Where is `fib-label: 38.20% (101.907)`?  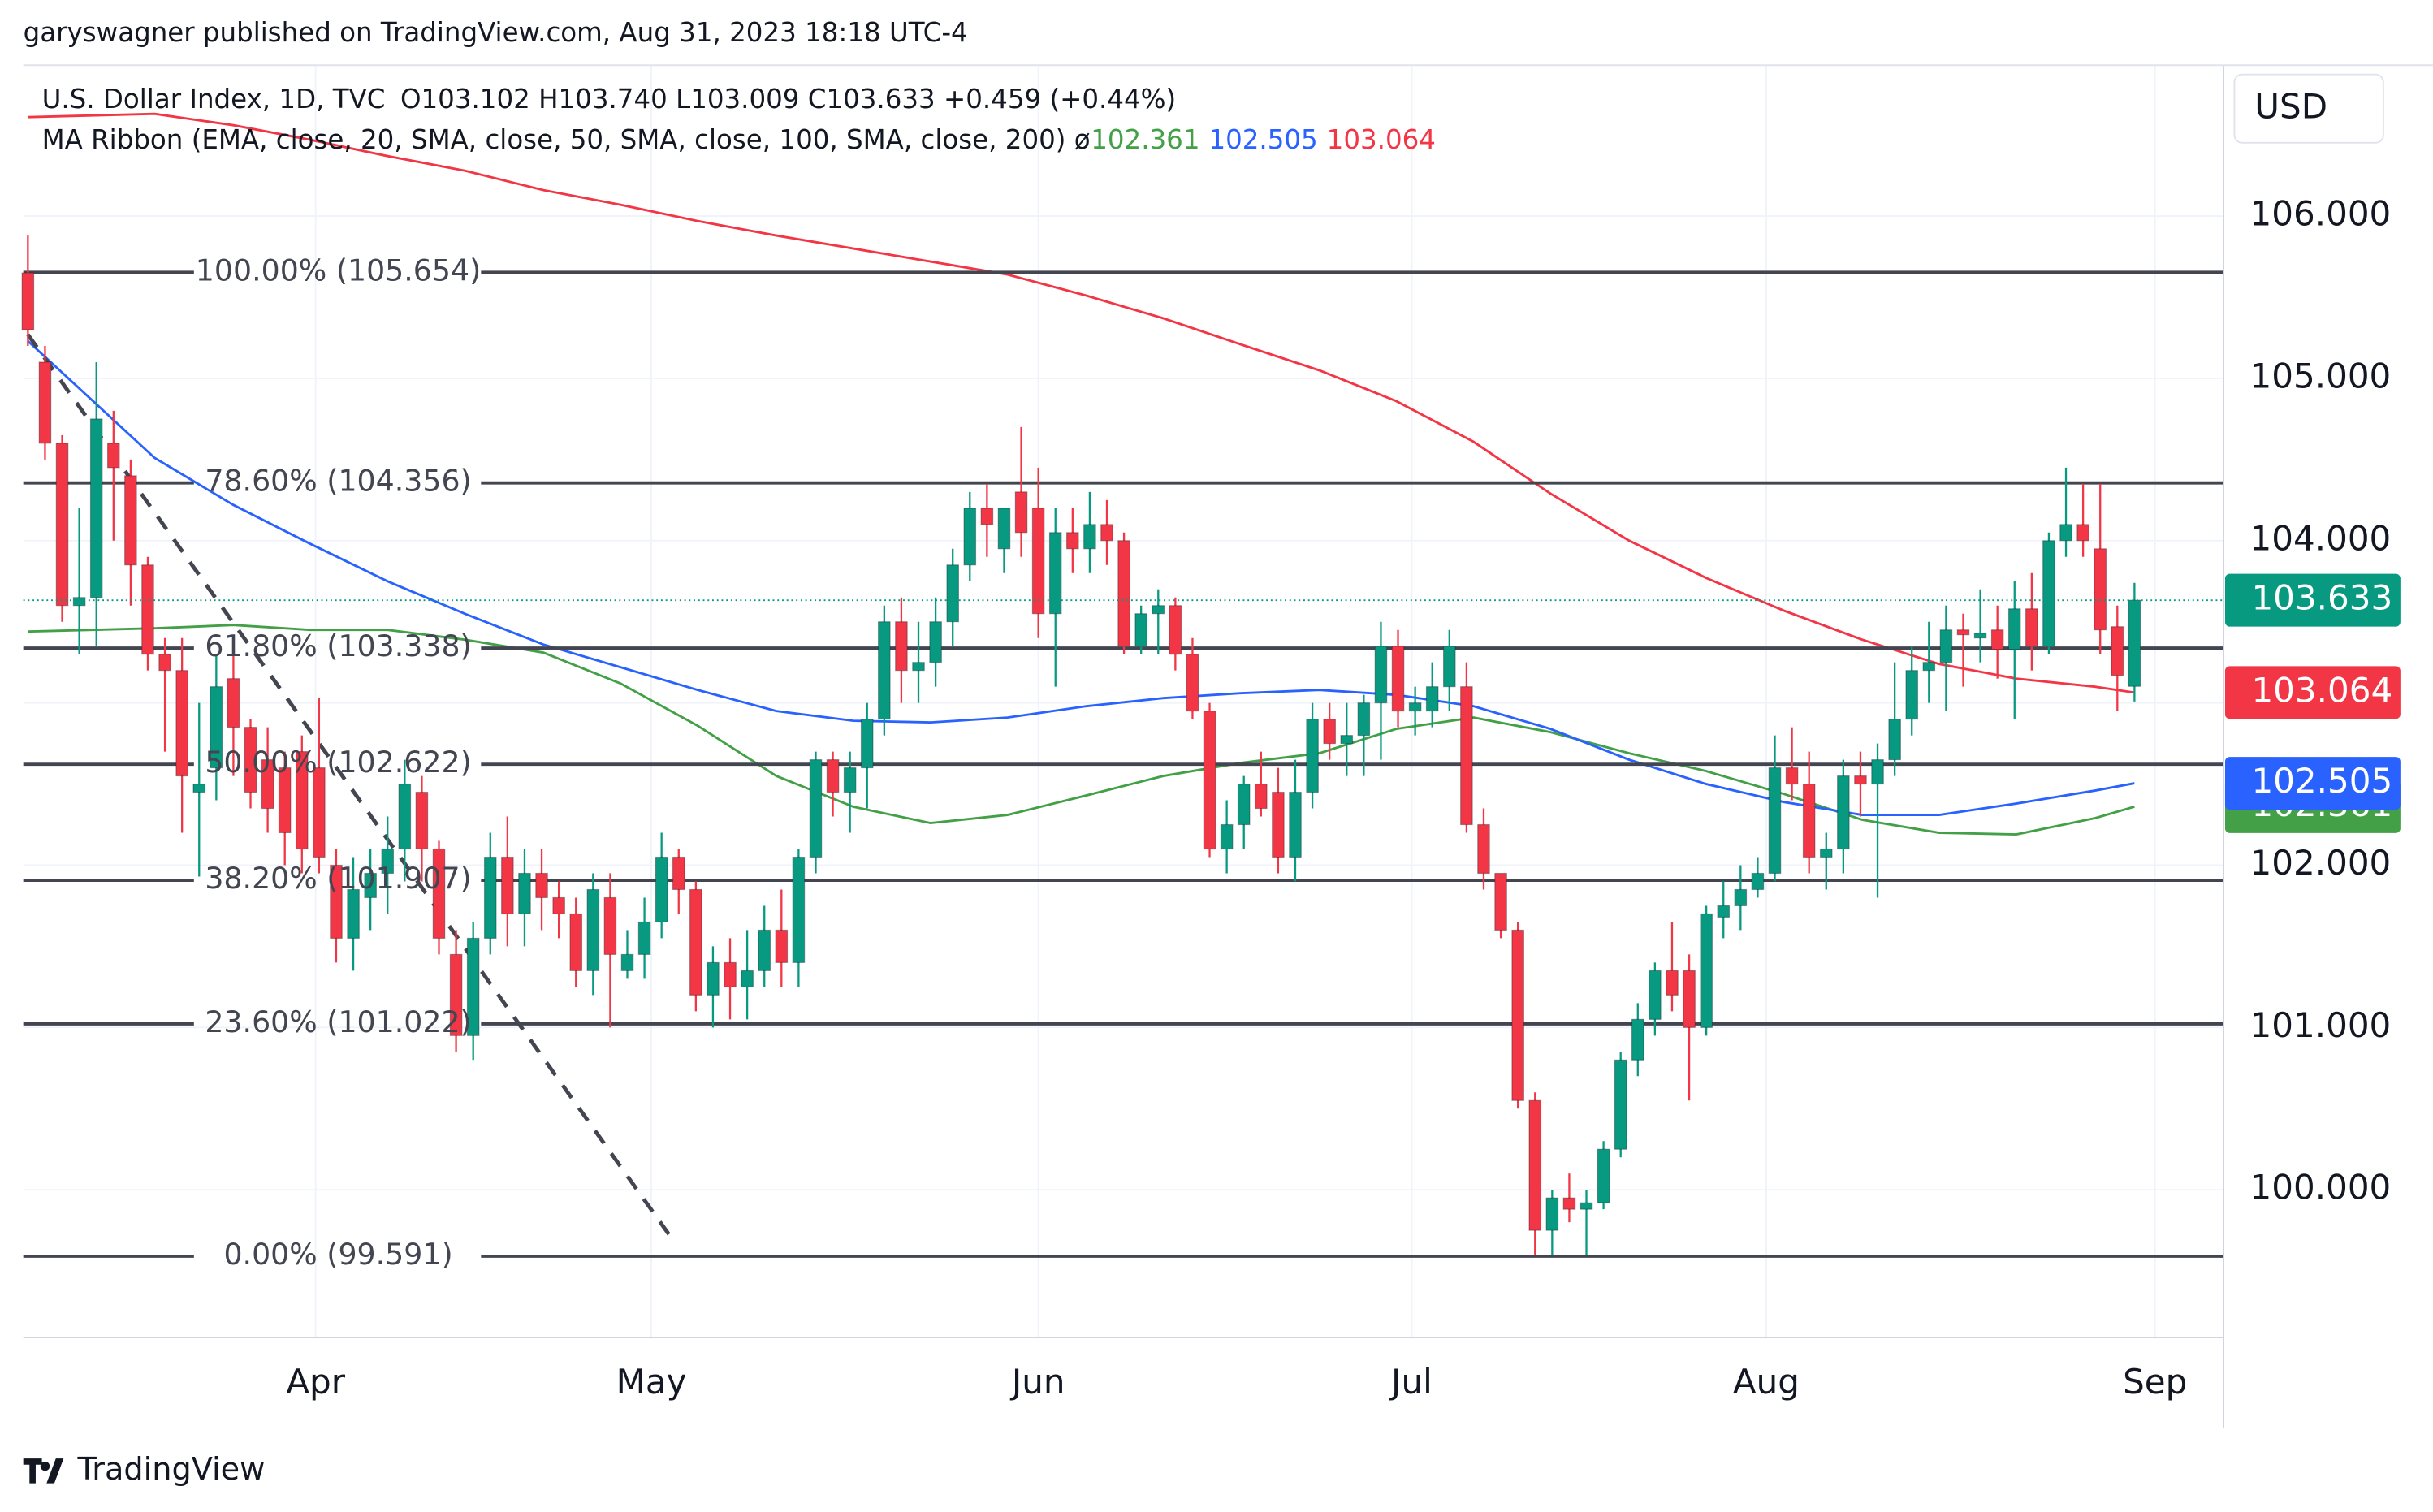
fib-label: 38.20% (101.907) is located at coordinates (338, 878).